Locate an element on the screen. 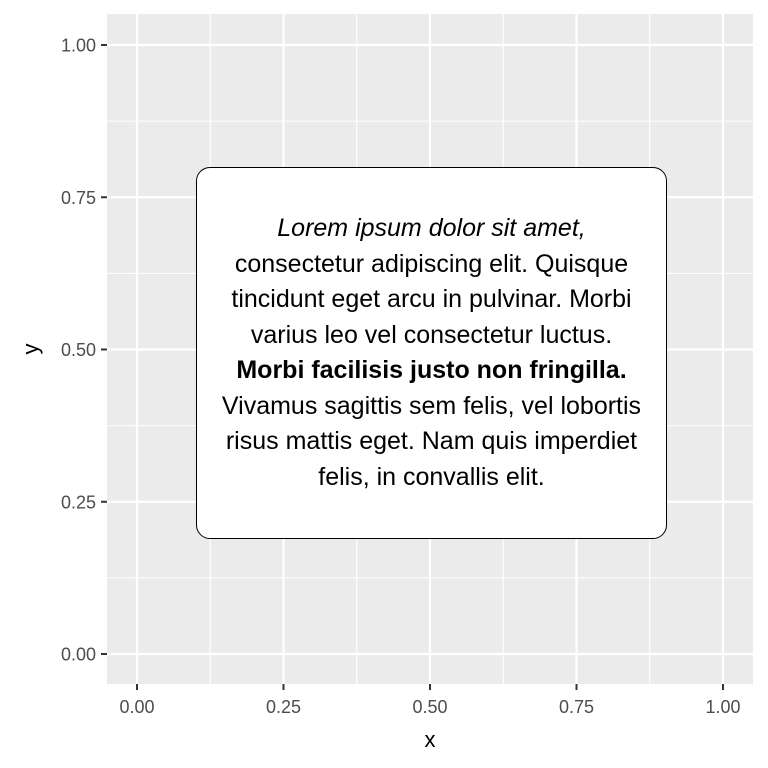  y-tick-label: 0.75 is located at coordinates (78, 198).